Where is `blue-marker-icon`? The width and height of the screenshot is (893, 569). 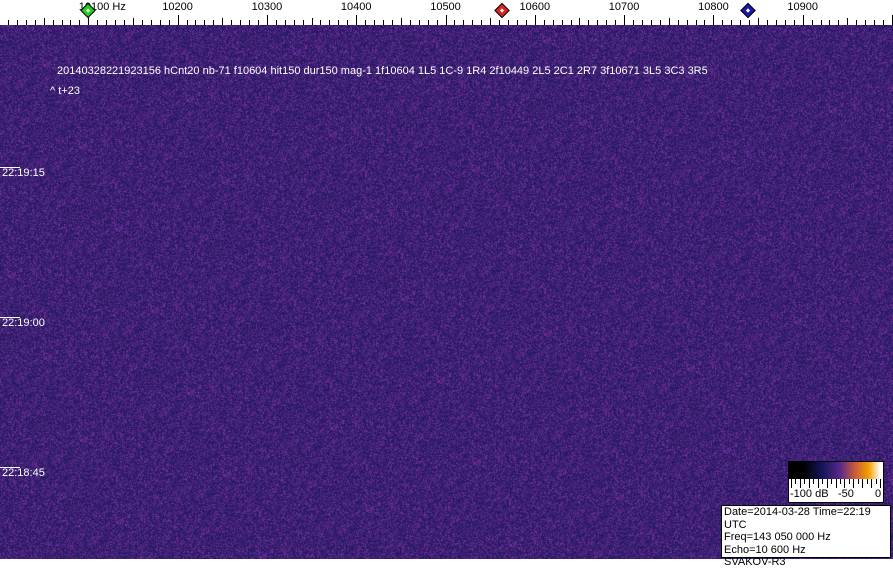
blue-marker-icon is located at coordinates (748, 10).